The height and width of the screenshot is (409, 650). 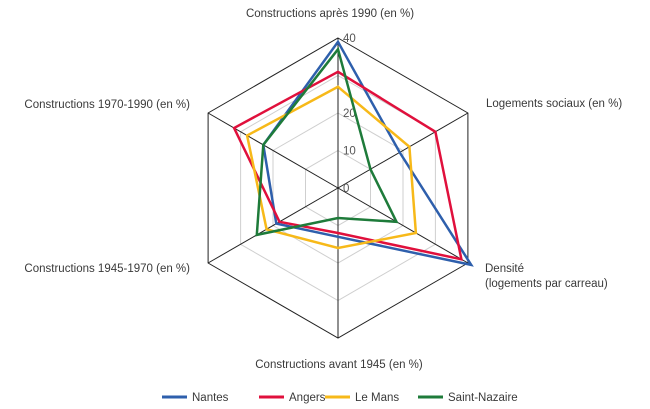 I want to click on legend-item: Nantes, so click(x=195, y=398).